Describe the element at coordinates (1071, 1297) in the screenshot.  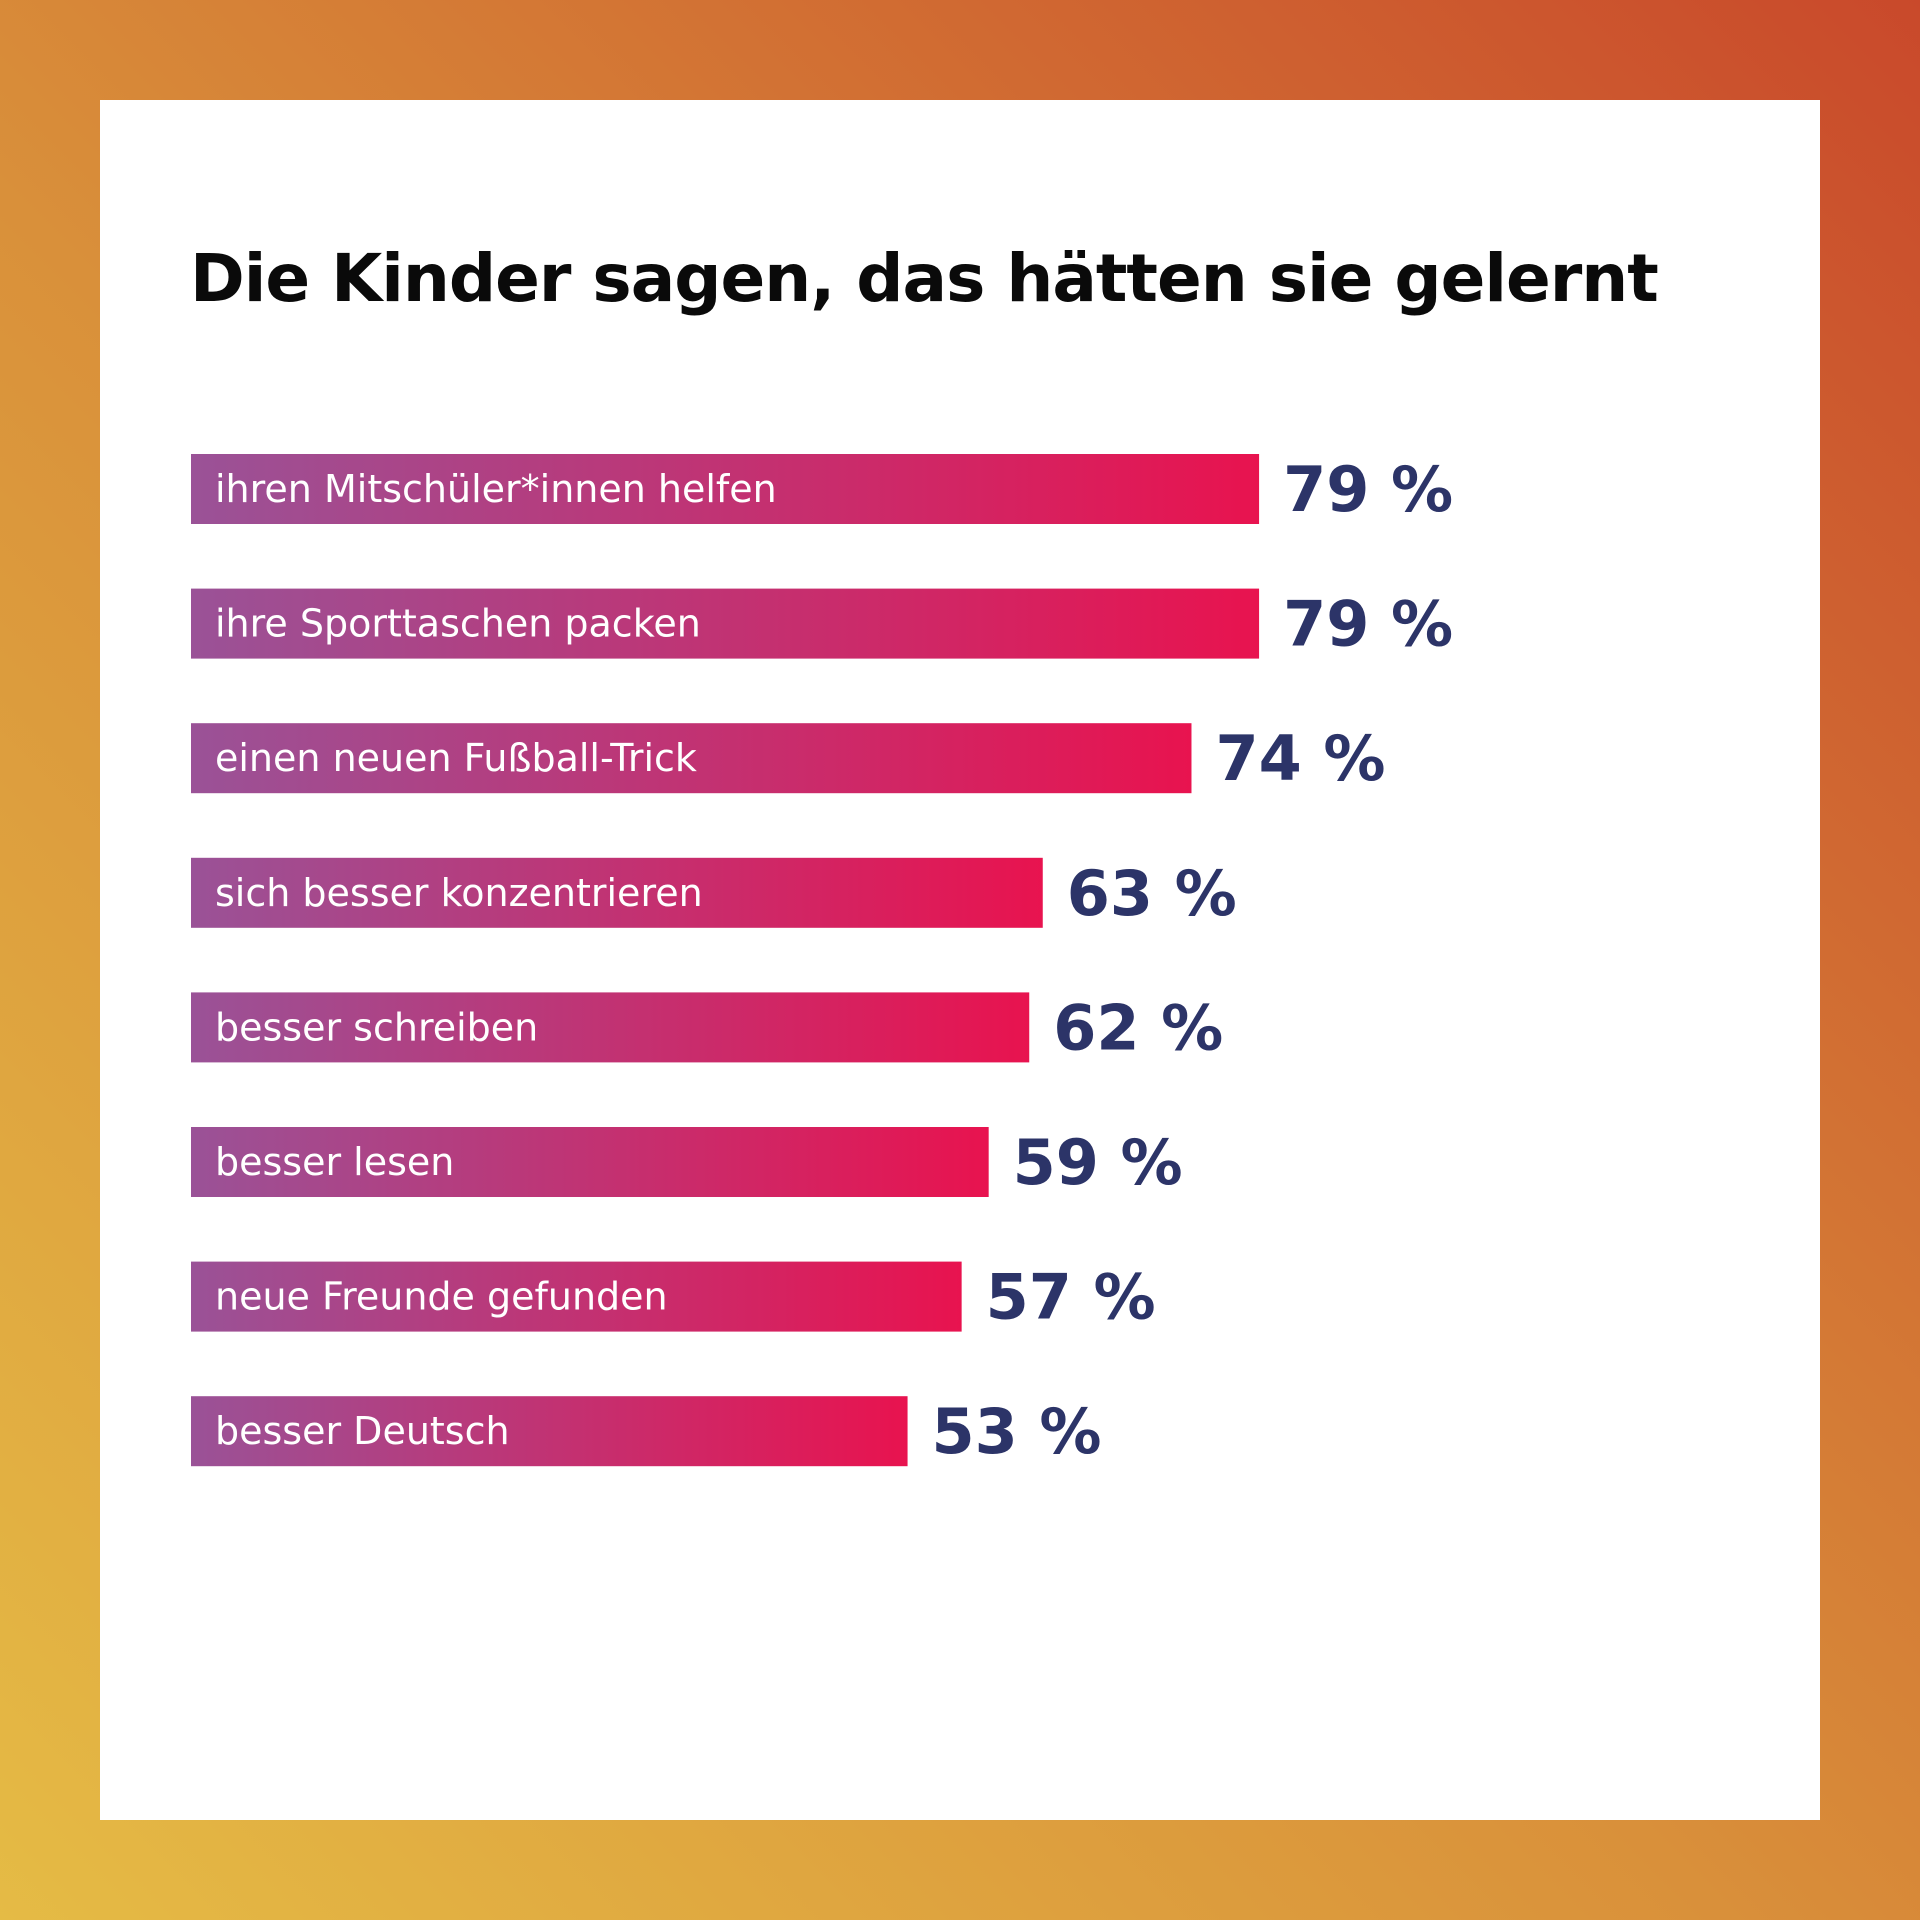
I see `bar-value-label: 57 %` at that location.